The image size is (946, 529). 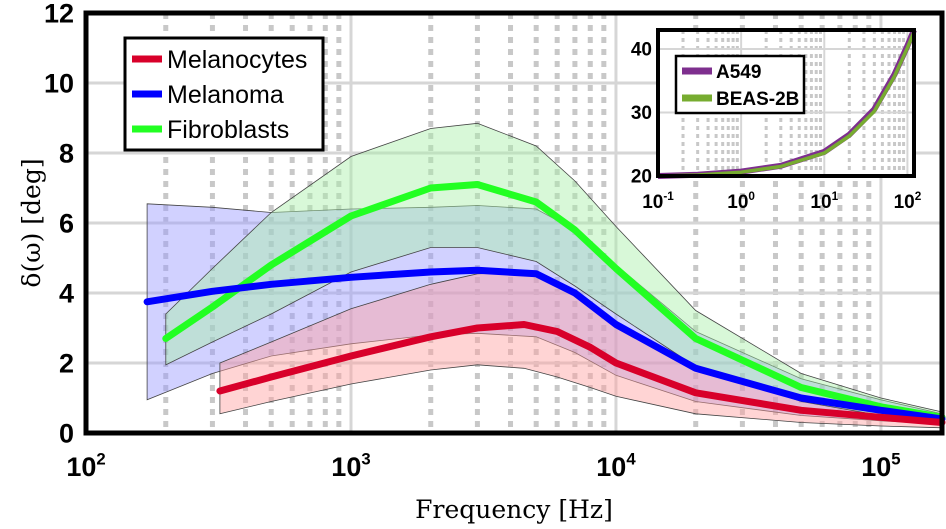 I want to click on inset-ticks: 10⁻¹ 10⁰ 10¹ 10² 20 30 40, so click(x=776, y=126).